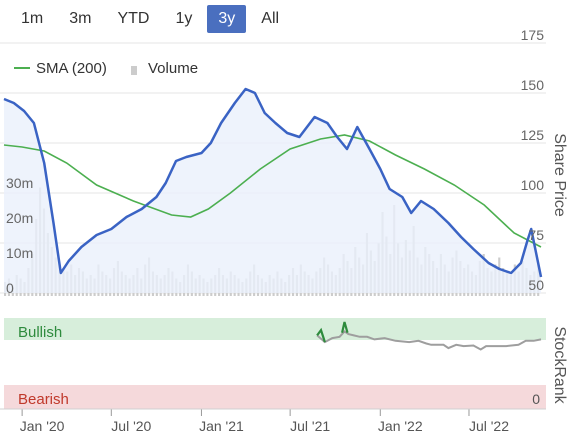  Describe the element at coordinates (131, 426) in the screenshot. I see `x-tick-label: Jul '20` at that location.